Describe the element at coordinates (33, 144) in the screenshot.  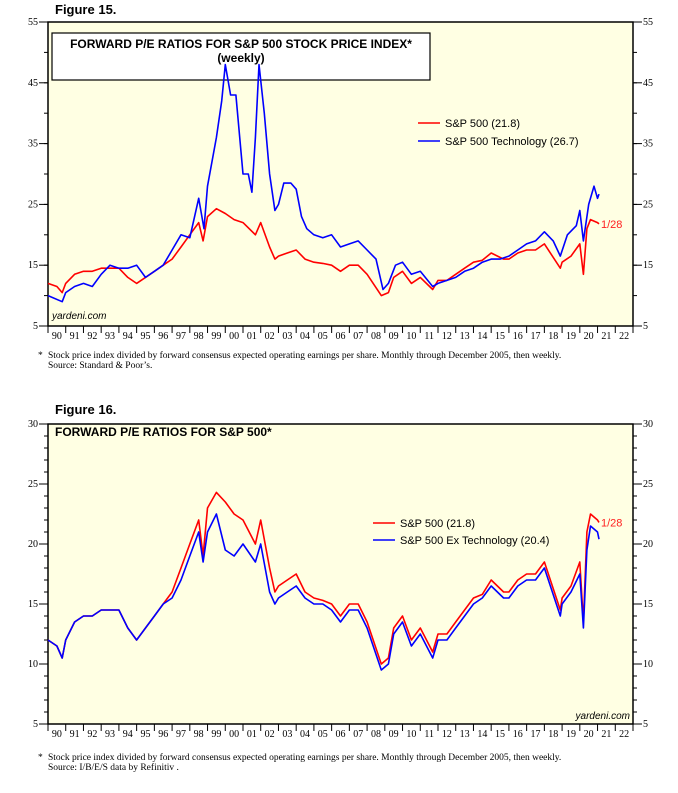
I see `y-tick-label-left: 35` at that location.